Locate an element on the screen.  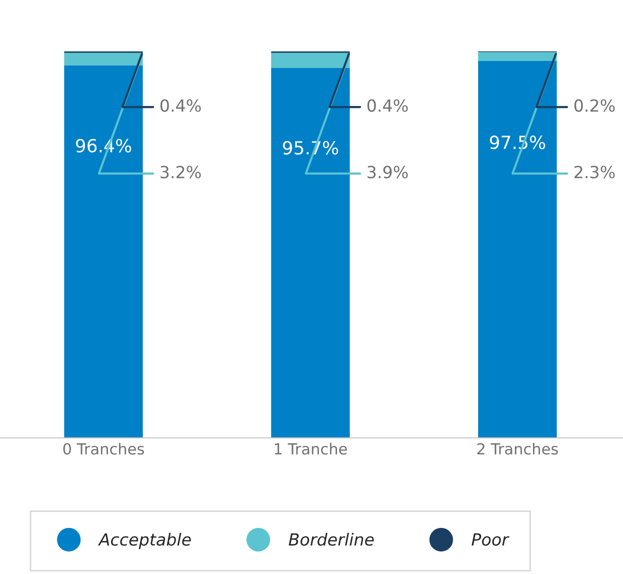
data-label: 2.3% is located at coordinates (594, 172).